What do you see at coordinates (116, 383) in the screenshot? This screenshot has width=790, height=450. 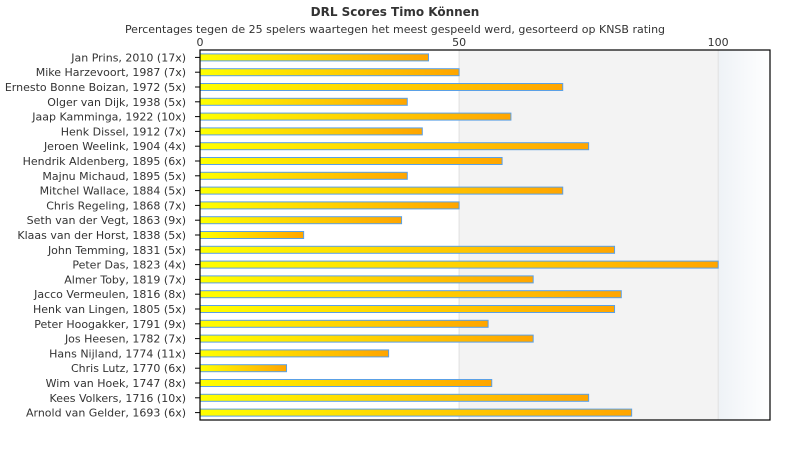 I see `category-label: Wim van Hoek, 1747 (8x)` at bounding box center [116, 383].